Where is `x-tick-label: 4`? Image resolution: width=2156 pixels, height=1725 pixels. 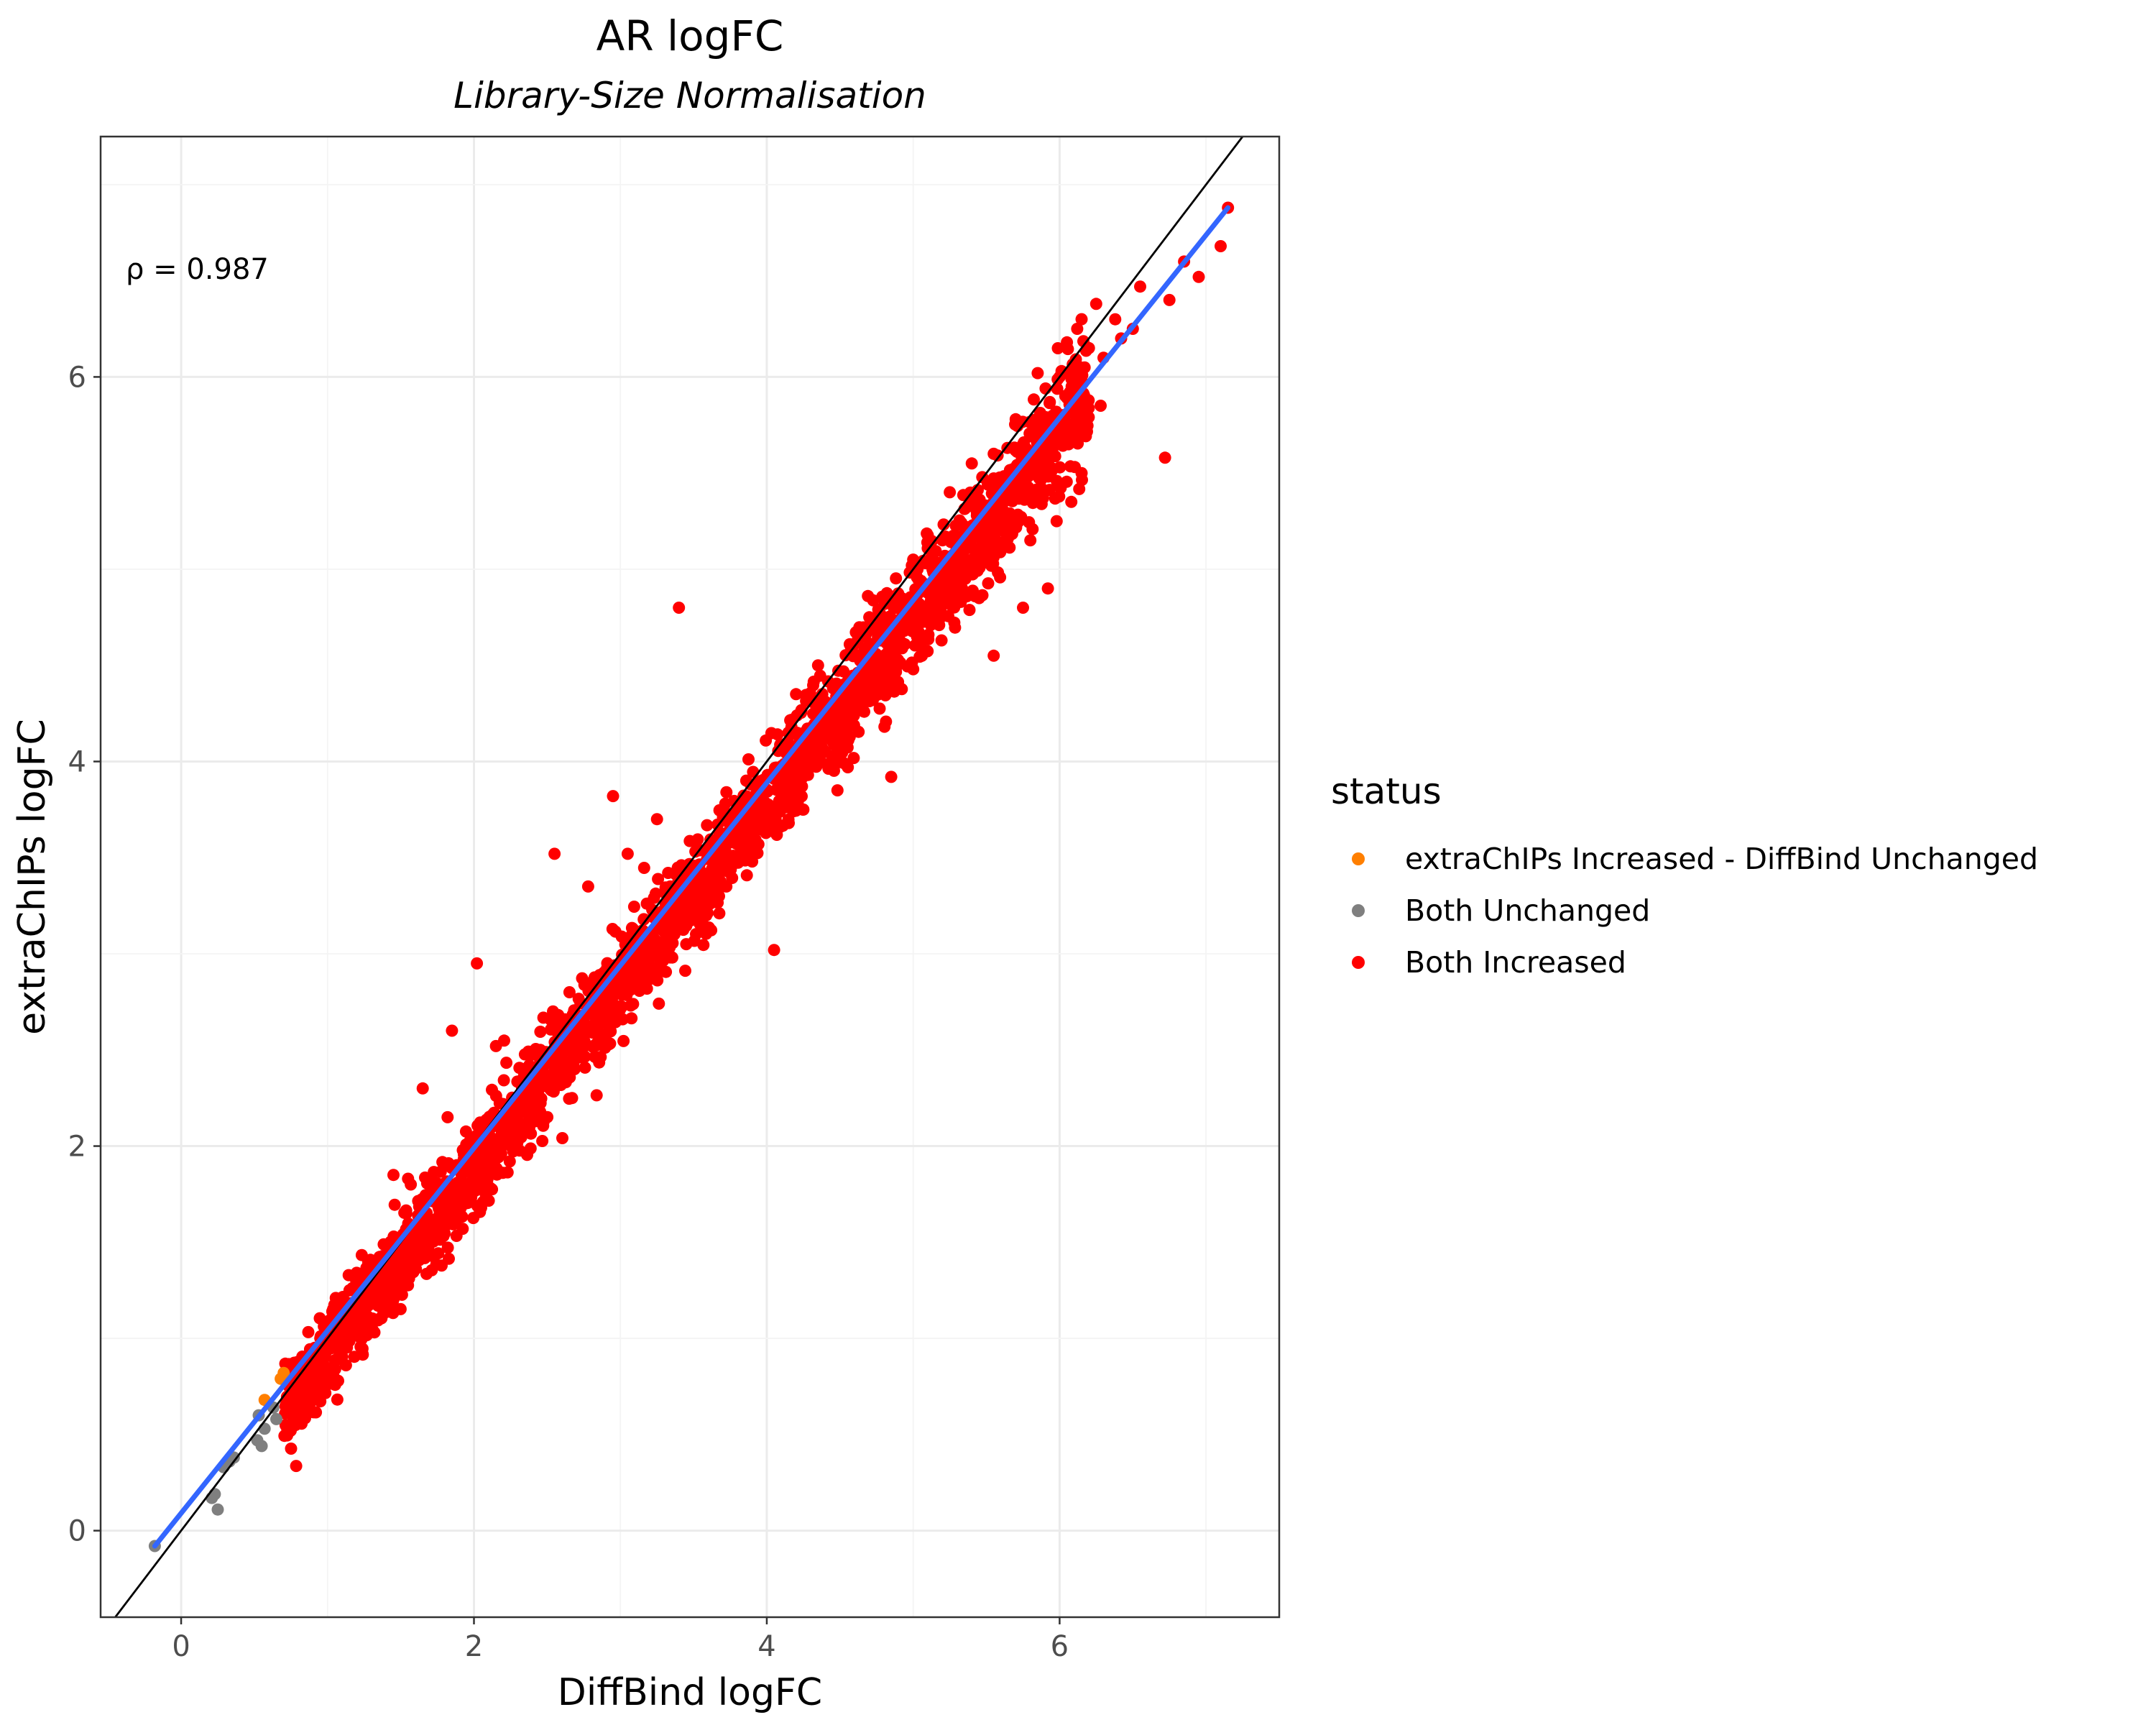 x-tick-label: 4 is located at coordinates (766, 1646).